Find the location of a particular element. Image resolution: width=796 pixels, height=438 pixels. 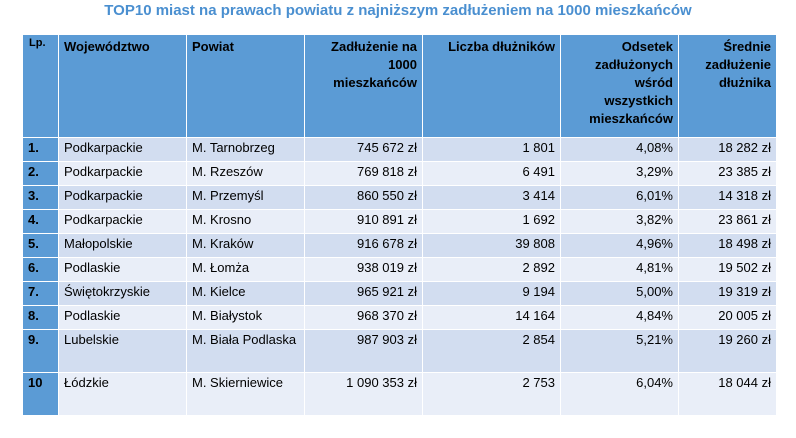

cell-wojewodztwo: Łódzkie is located at coordinates (122, 394).